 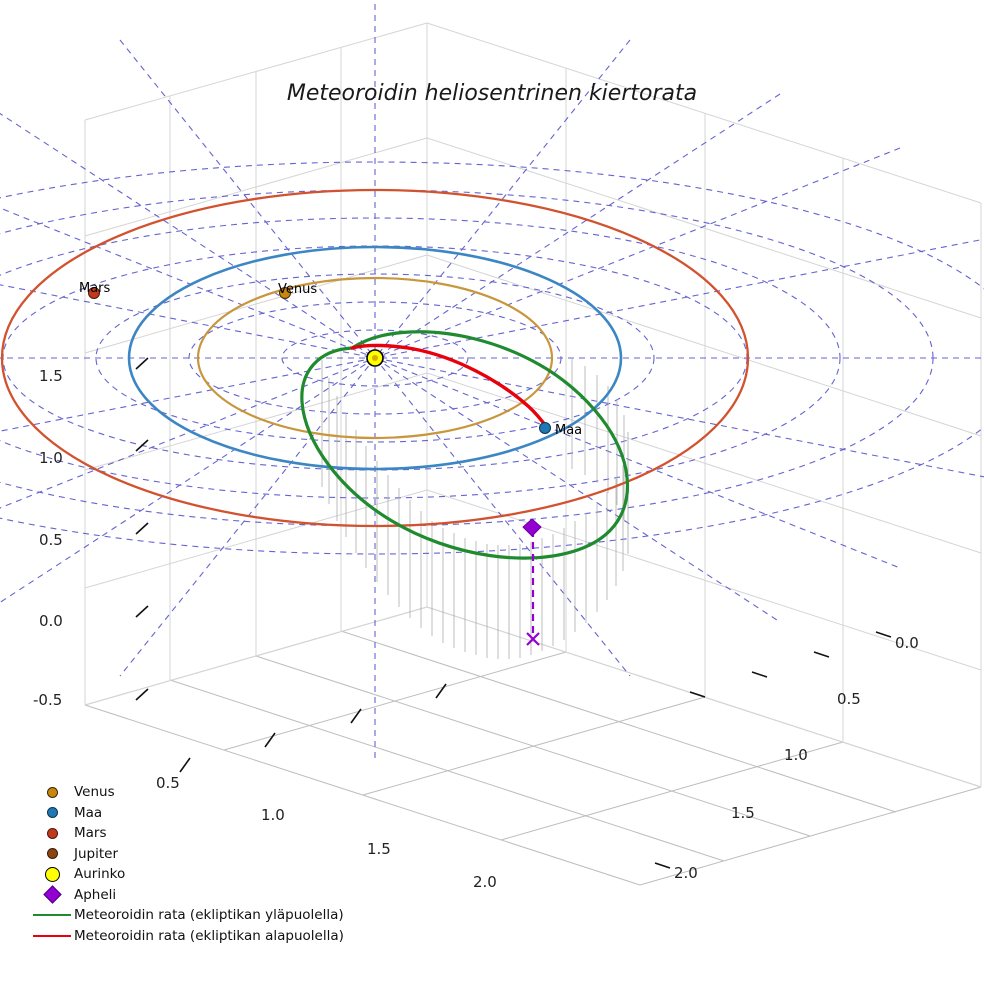 What do you see at coordinates (52, 833) in the screenshot?
I see `mars-dot-icon` at bounding box center [52, 833].